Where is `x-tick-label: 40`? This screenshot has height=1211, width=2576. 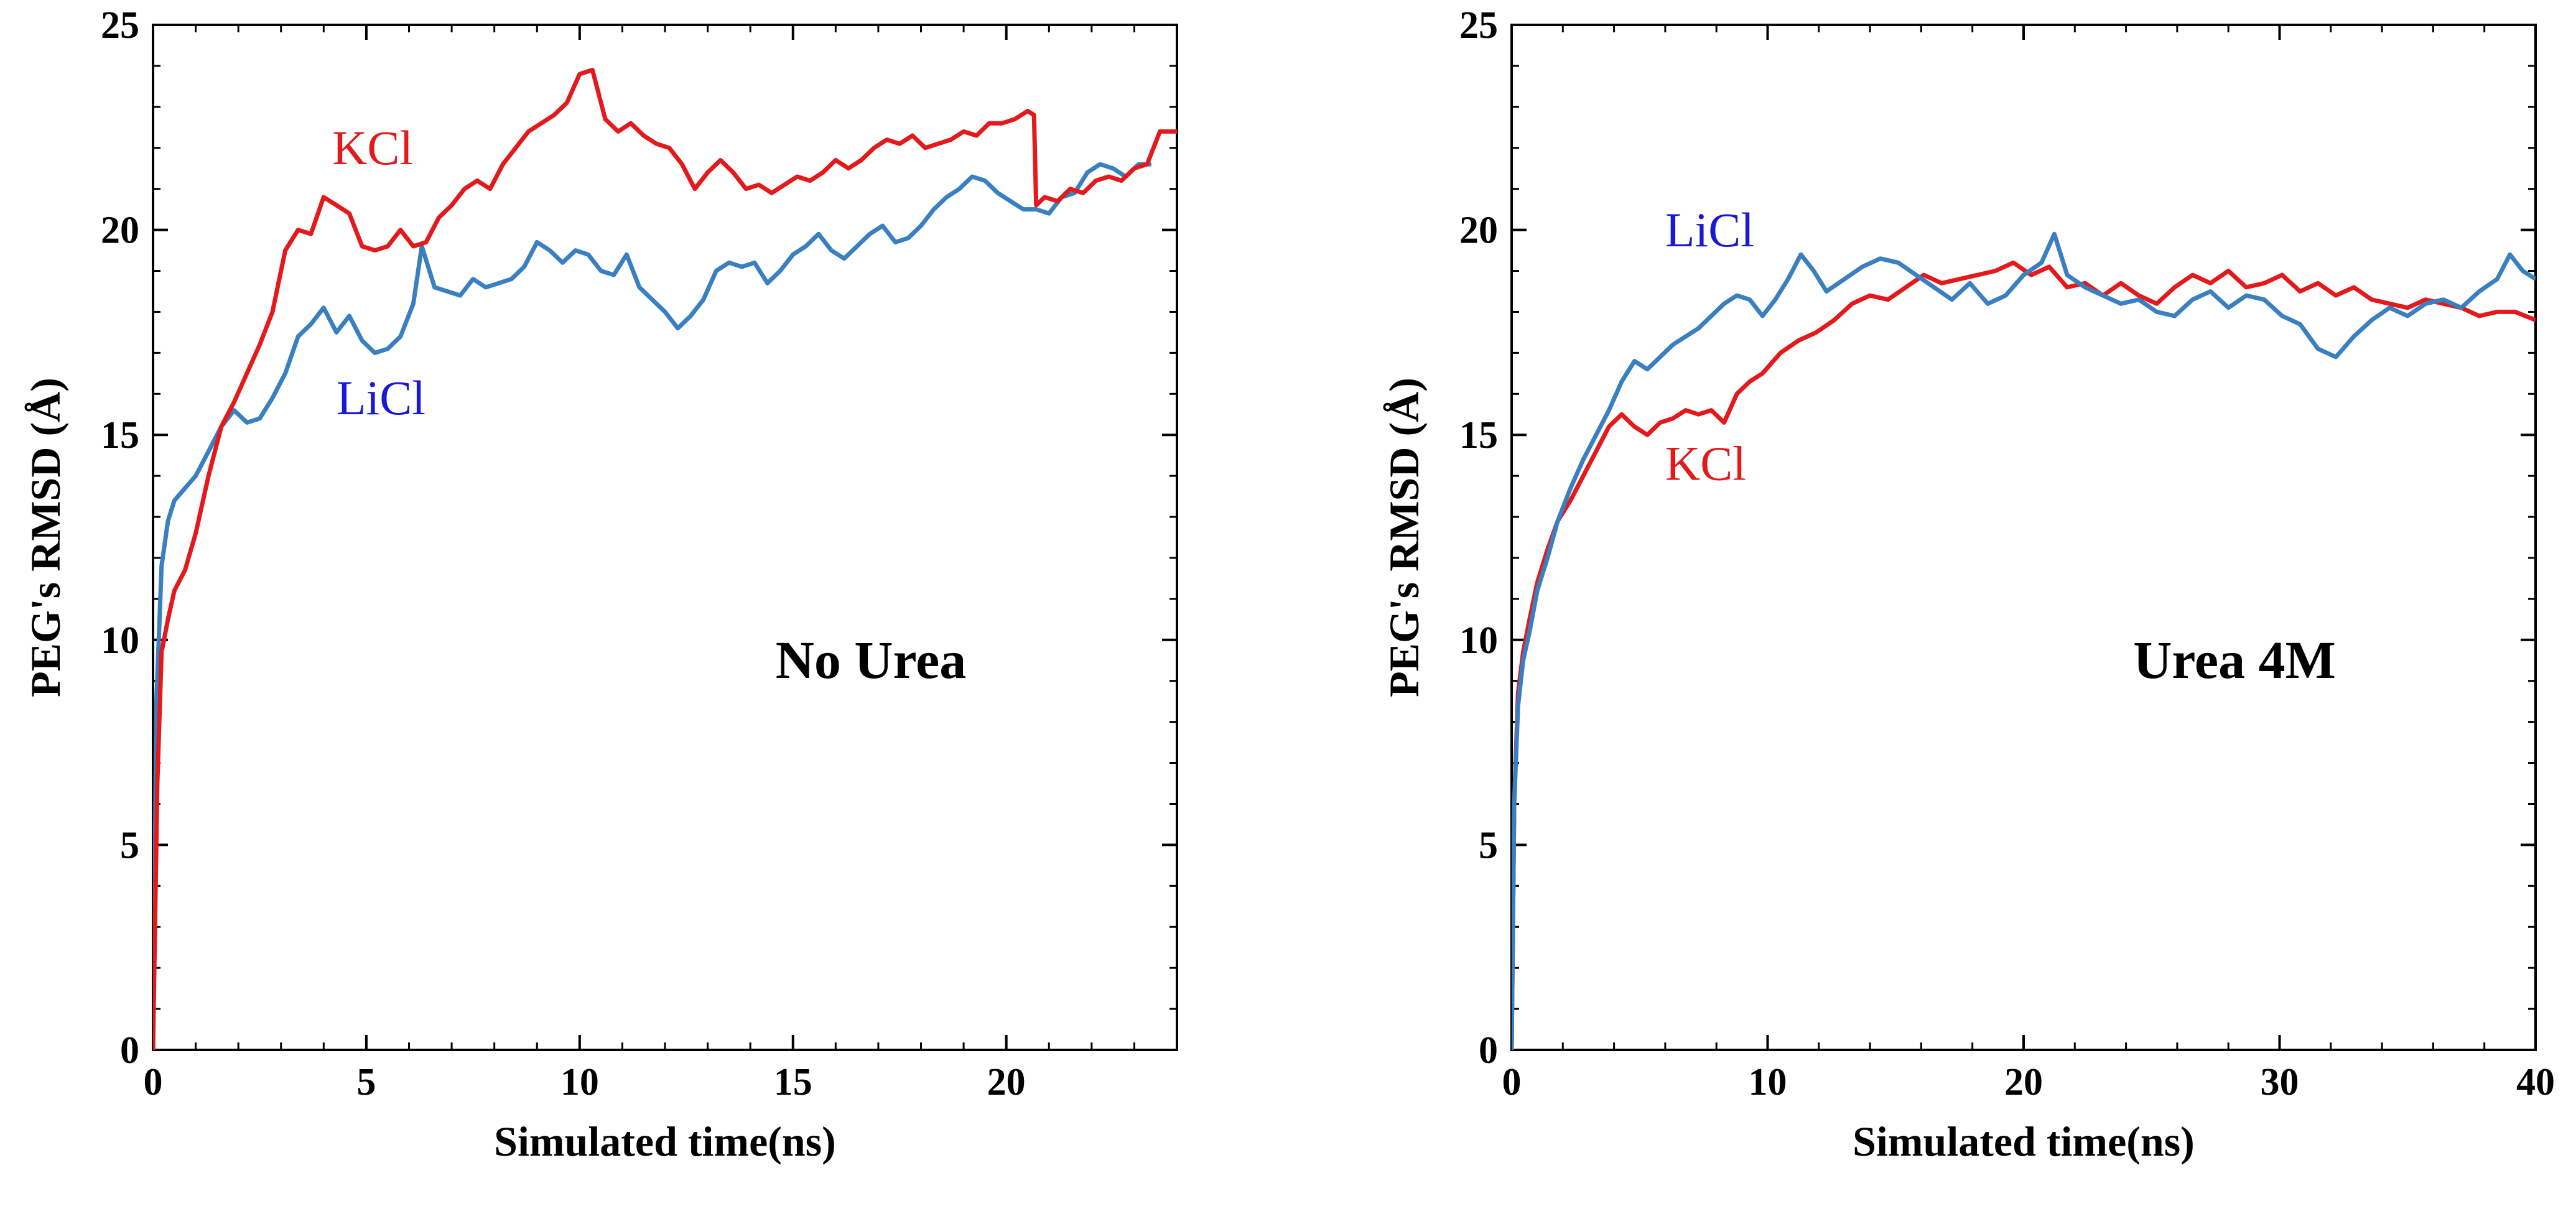
x-tick-label: 40 is located at coordinates (2535, 1082).